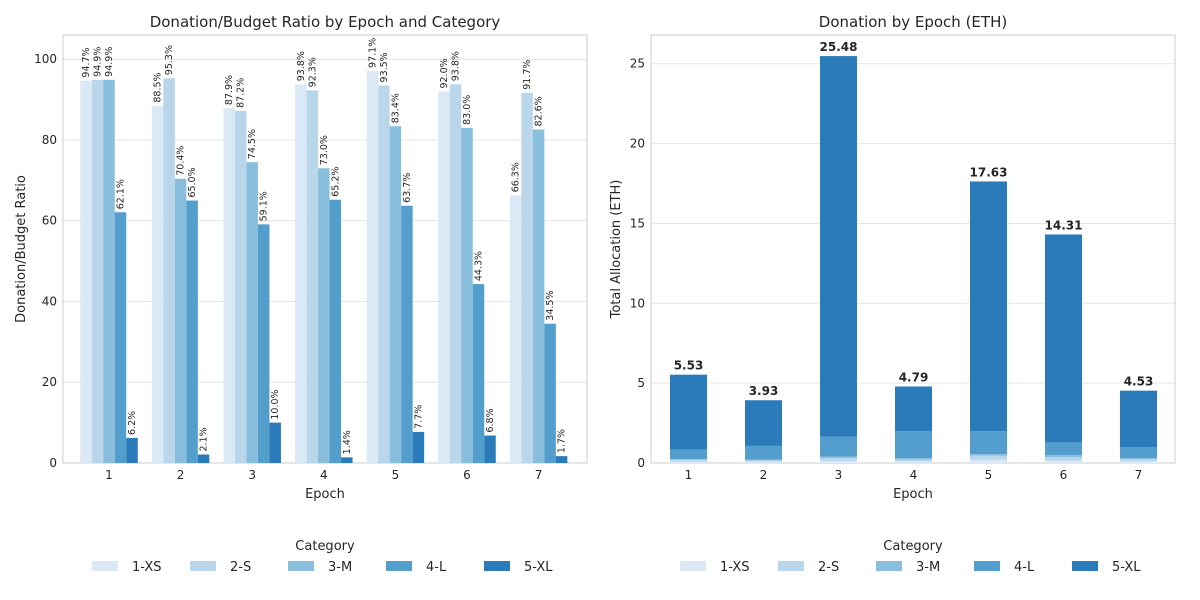 The image size is (1200, 600). I want to click on left-data-label: 6.2%, so click(132, 423).